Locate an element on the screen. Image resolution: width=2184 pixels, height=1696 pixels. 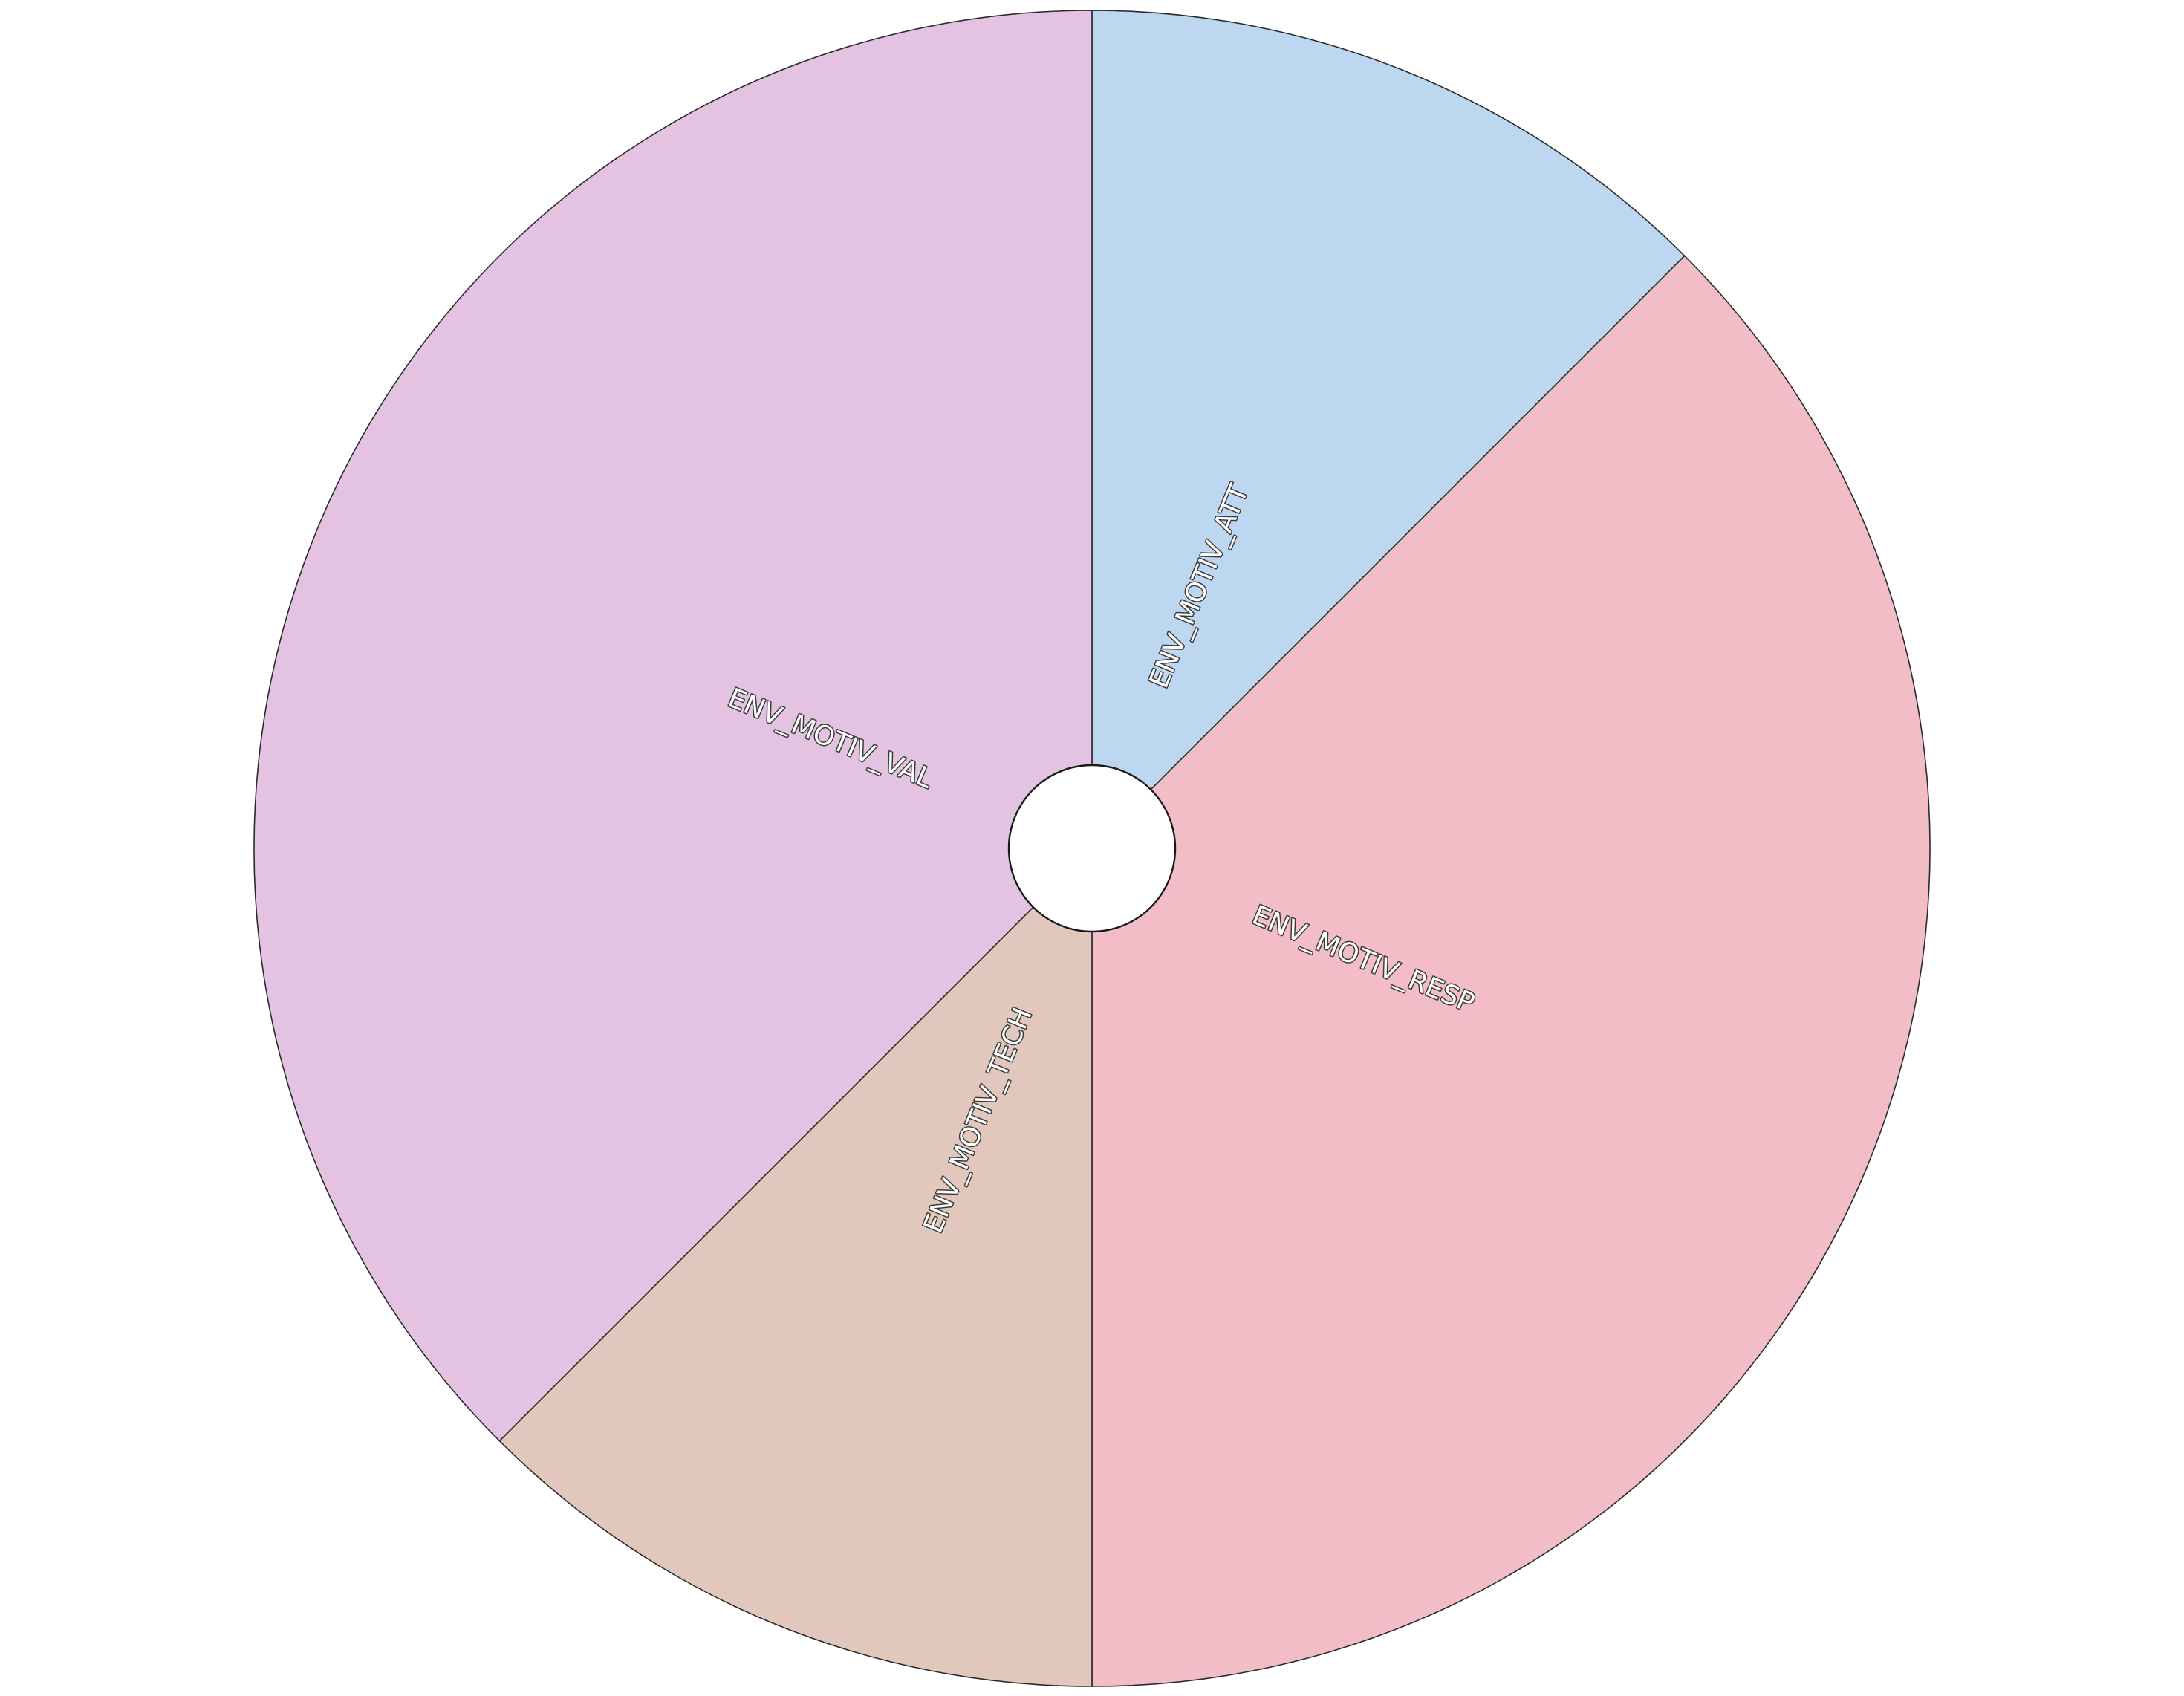
pie-slice-env-motiv-tech is located at coordinates (796, 1267).